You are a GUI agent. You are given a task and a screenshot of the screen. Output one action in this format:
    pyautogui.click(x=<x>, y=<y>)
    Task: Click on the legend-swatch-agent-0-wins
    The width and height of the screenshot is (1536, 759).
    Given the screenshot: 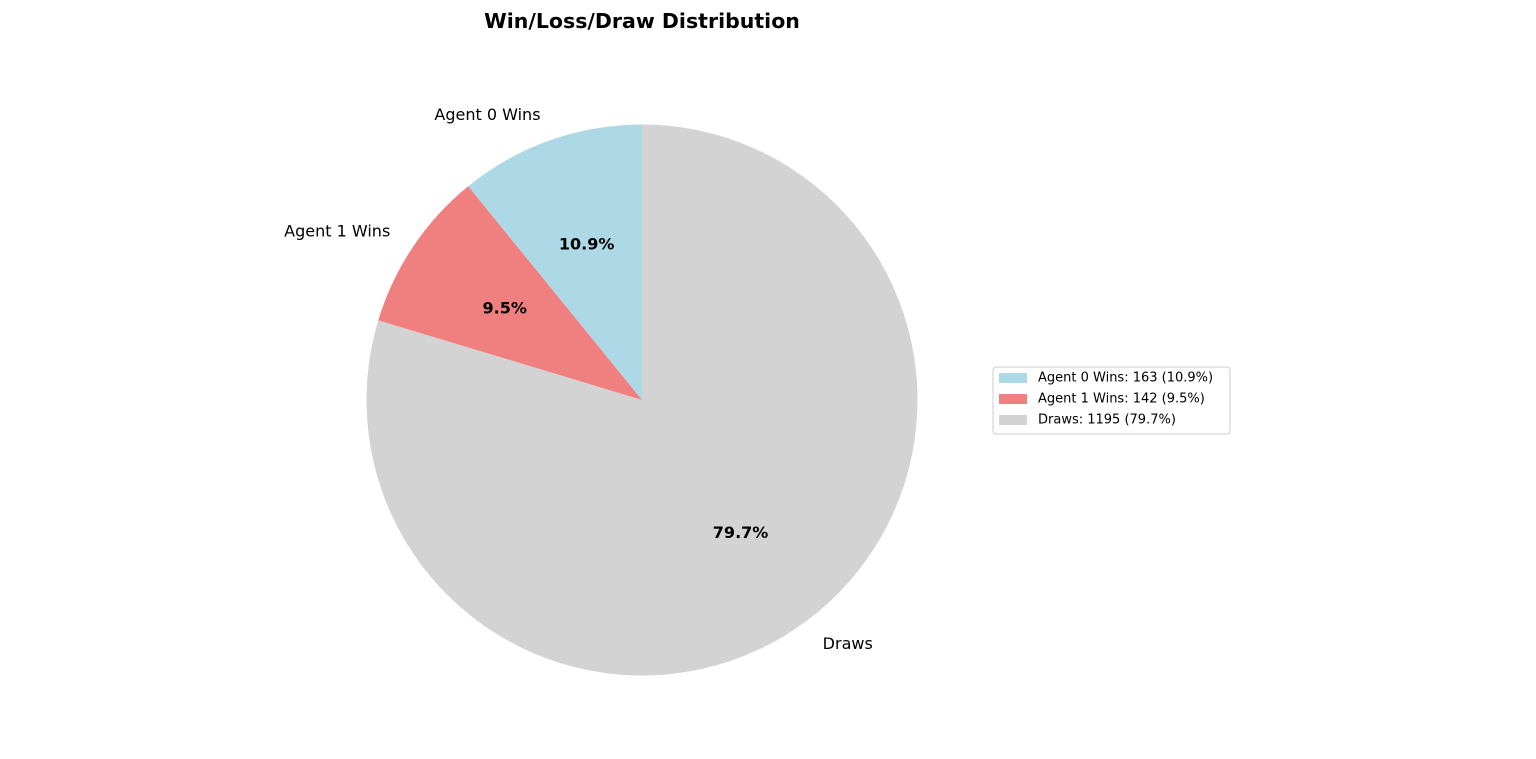 What is the action you would take?
    pyautogui.click(x=1013, y=378)
    